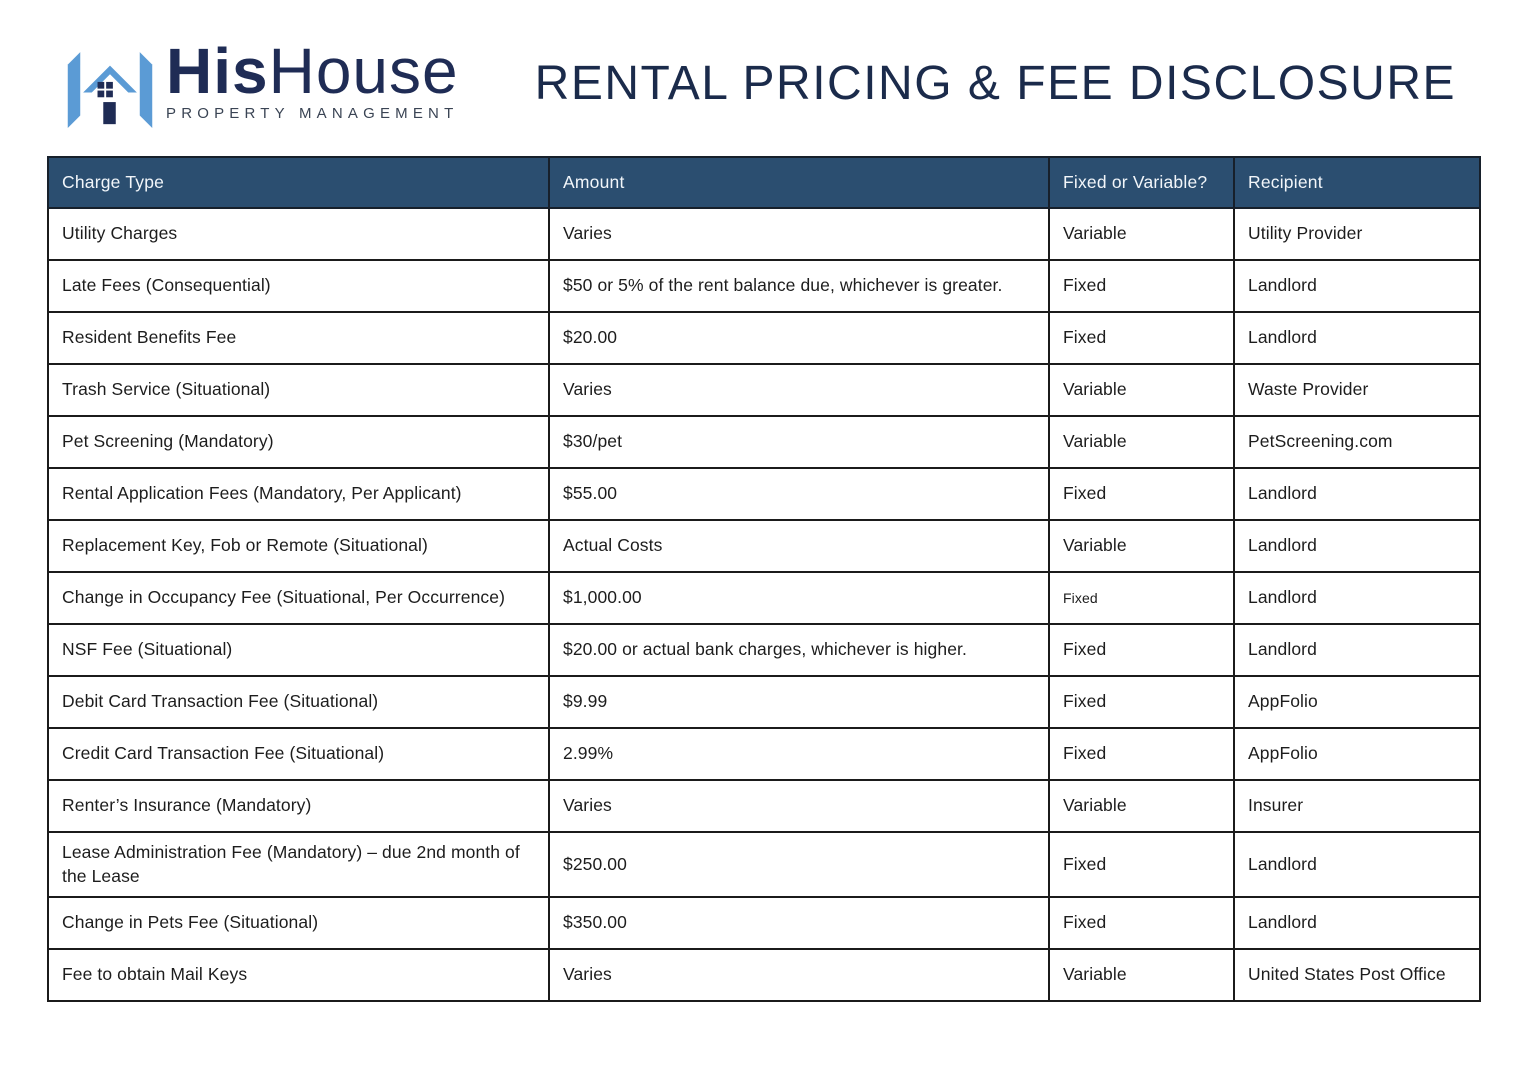 The height and width of the screenshot is (1080, 1528). I want to click on cell-recipient: United States Post Office, so click(1357, 975).